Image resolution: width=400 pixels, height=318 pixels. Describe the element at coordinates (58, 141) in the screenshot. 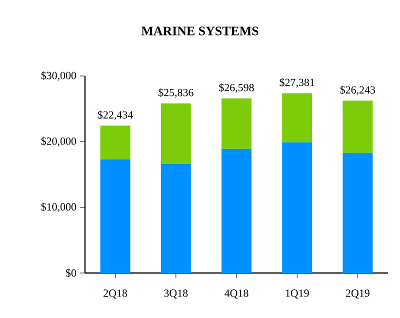

I see `y-tick-label: $20,000` at that location.